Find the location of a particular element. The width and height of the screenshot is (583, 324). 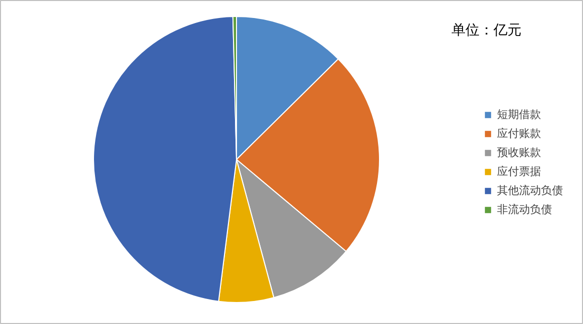

legend-label: 其他流动负债 is located at coordinates (530, 190).